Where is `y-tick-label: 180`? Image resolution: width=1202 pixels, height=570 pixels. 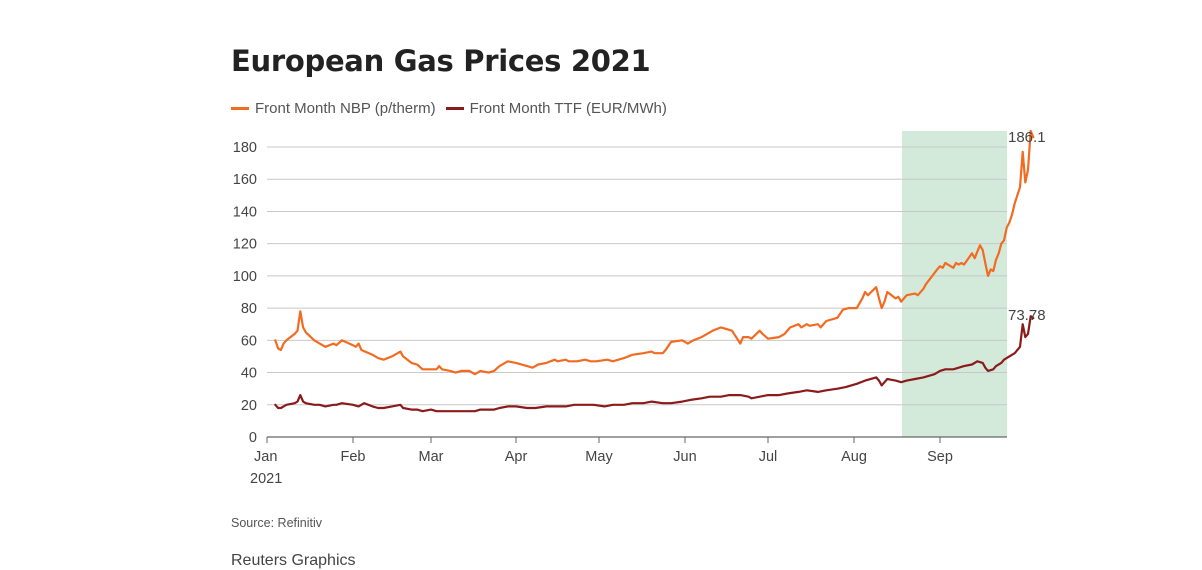 y-tick-label: 180 is located at coordinates (245, 148).